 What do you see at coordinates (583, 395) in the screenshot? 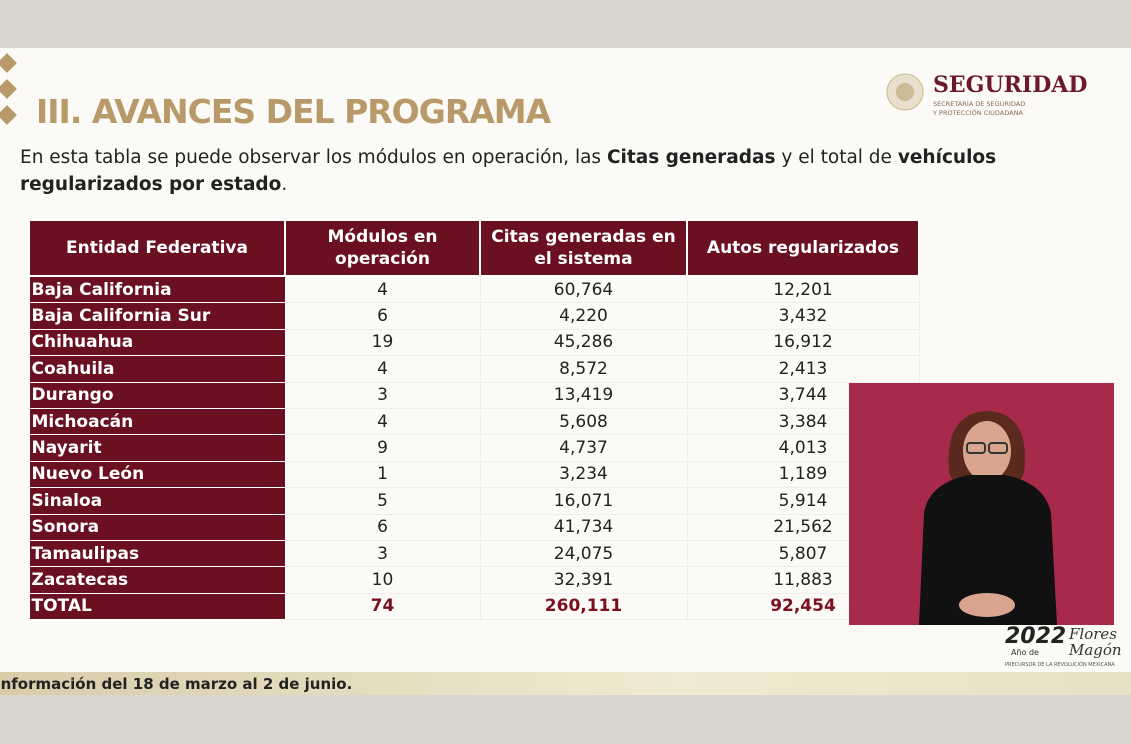
I see `cell: 13,419` at bounding box center [583, 395].